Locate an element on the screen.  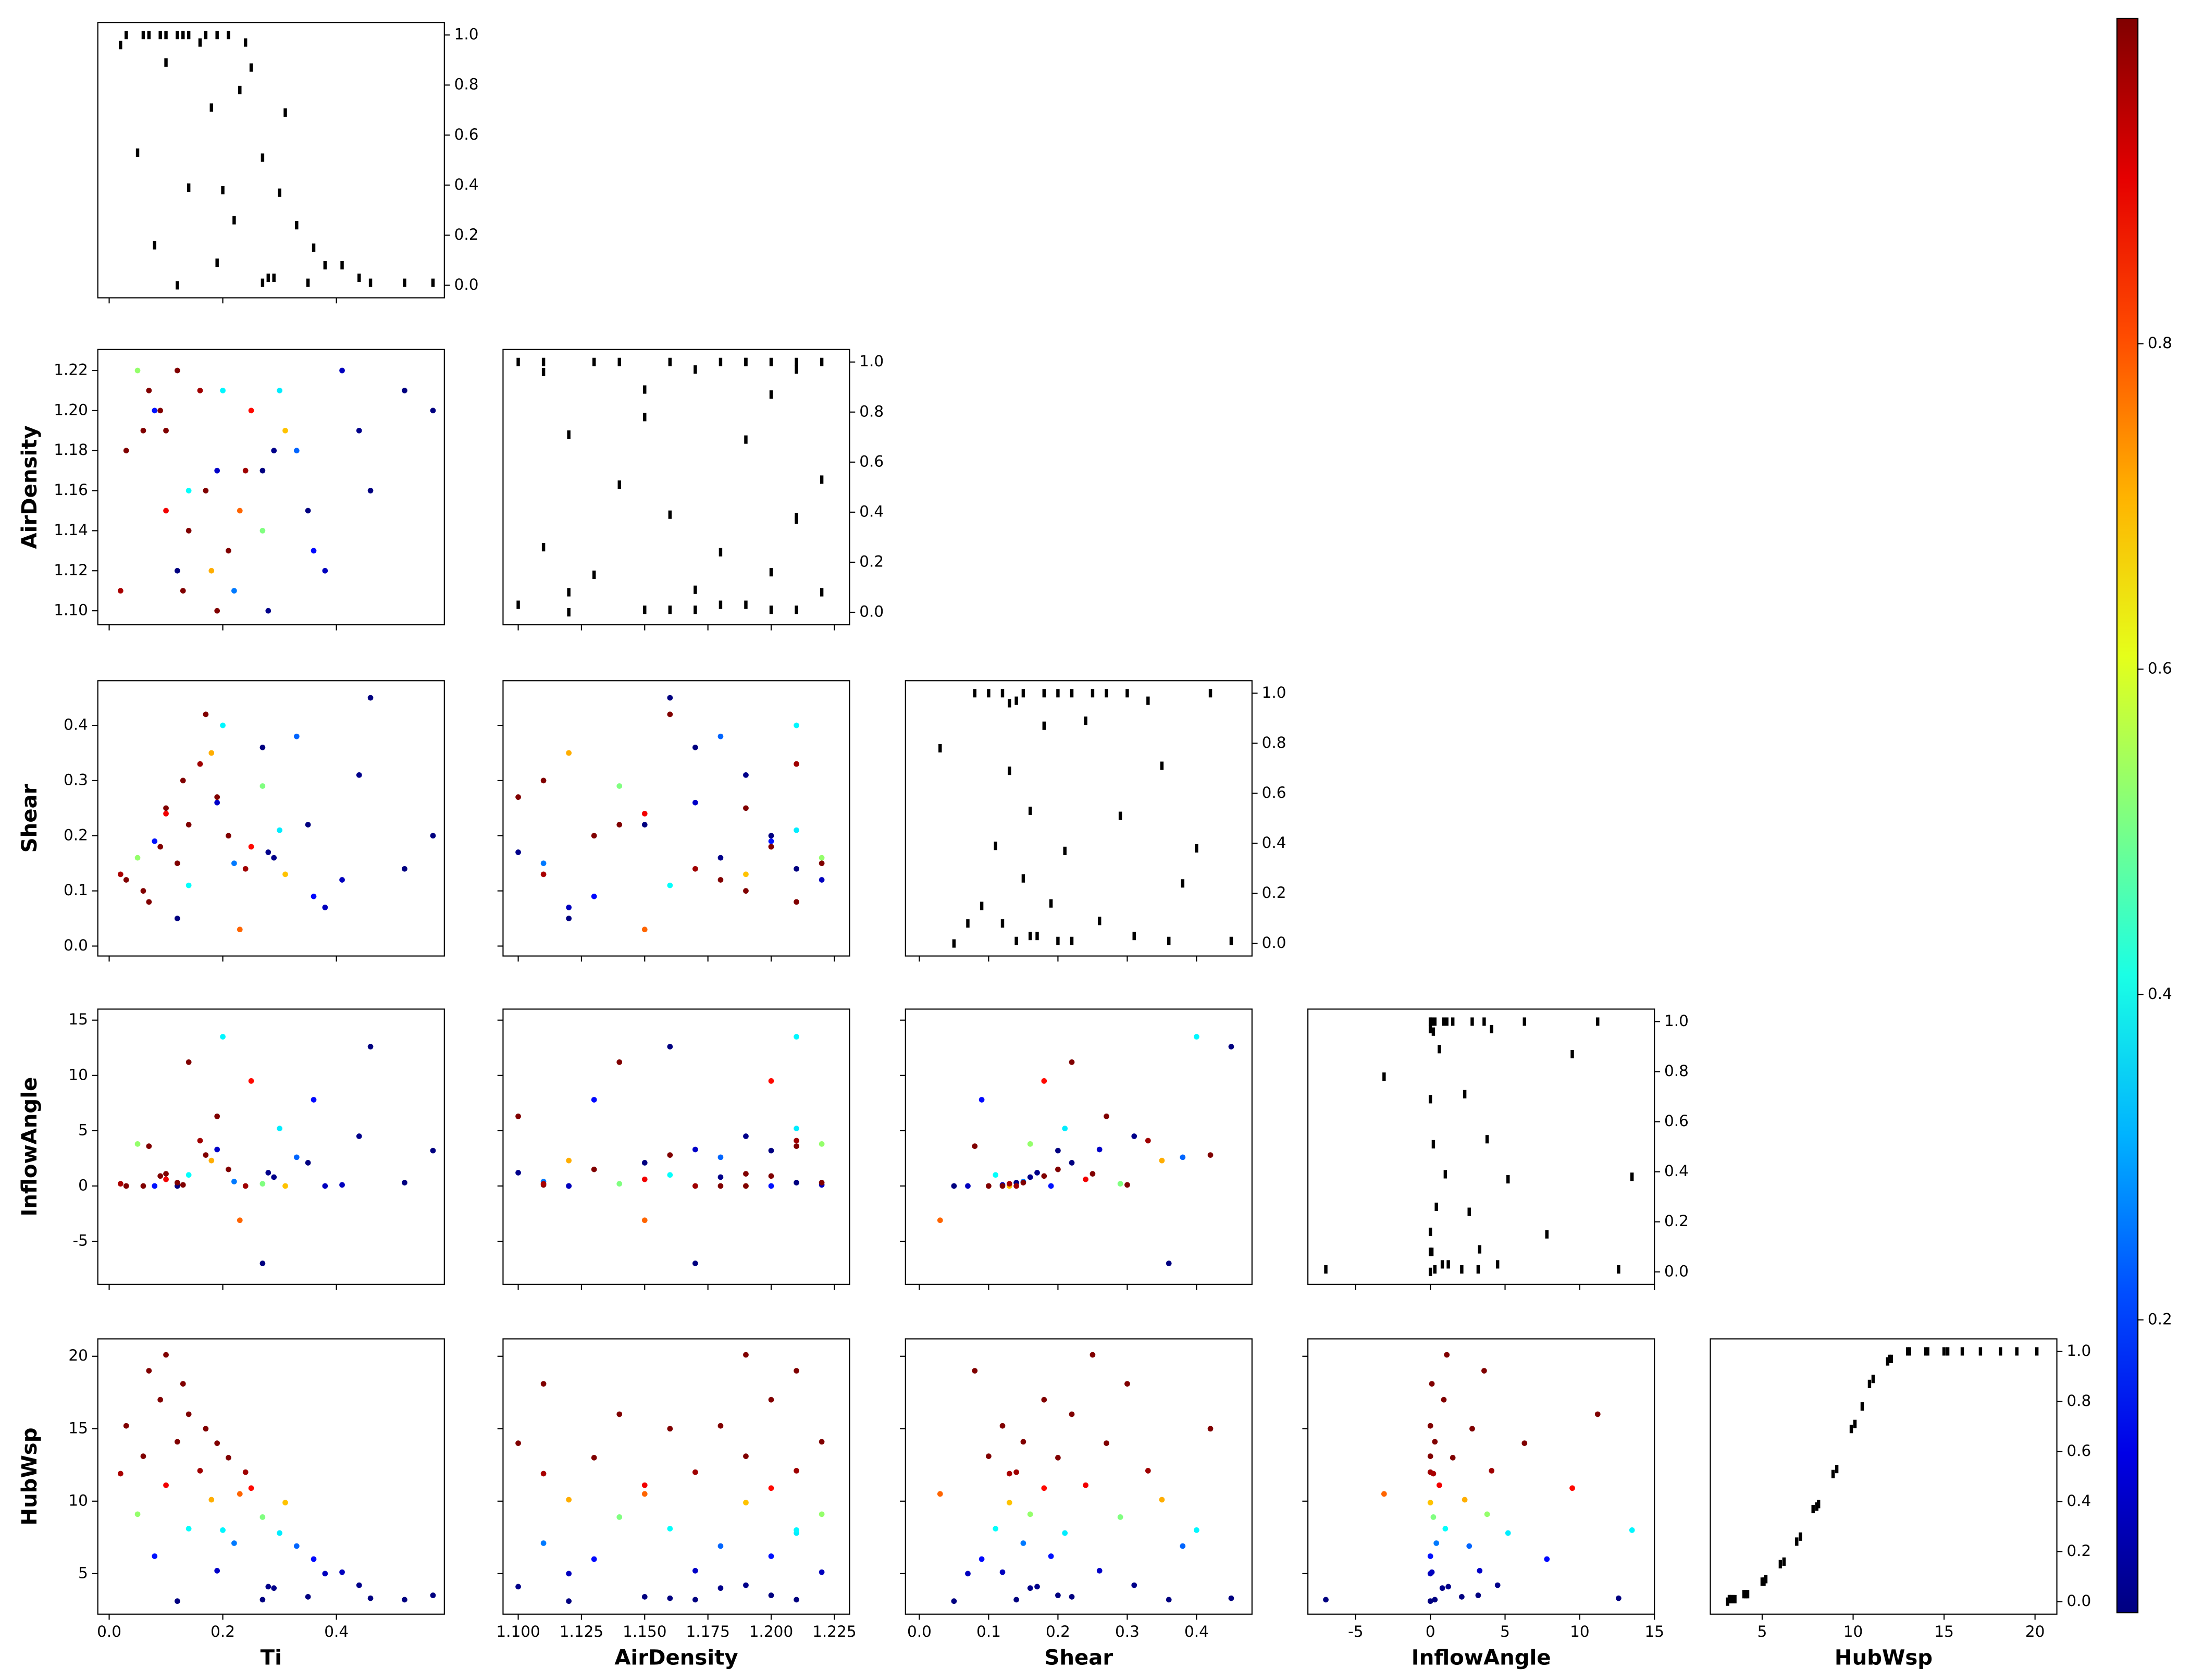
y-tick-label: 0.2 is located at coordinates (76, 835).